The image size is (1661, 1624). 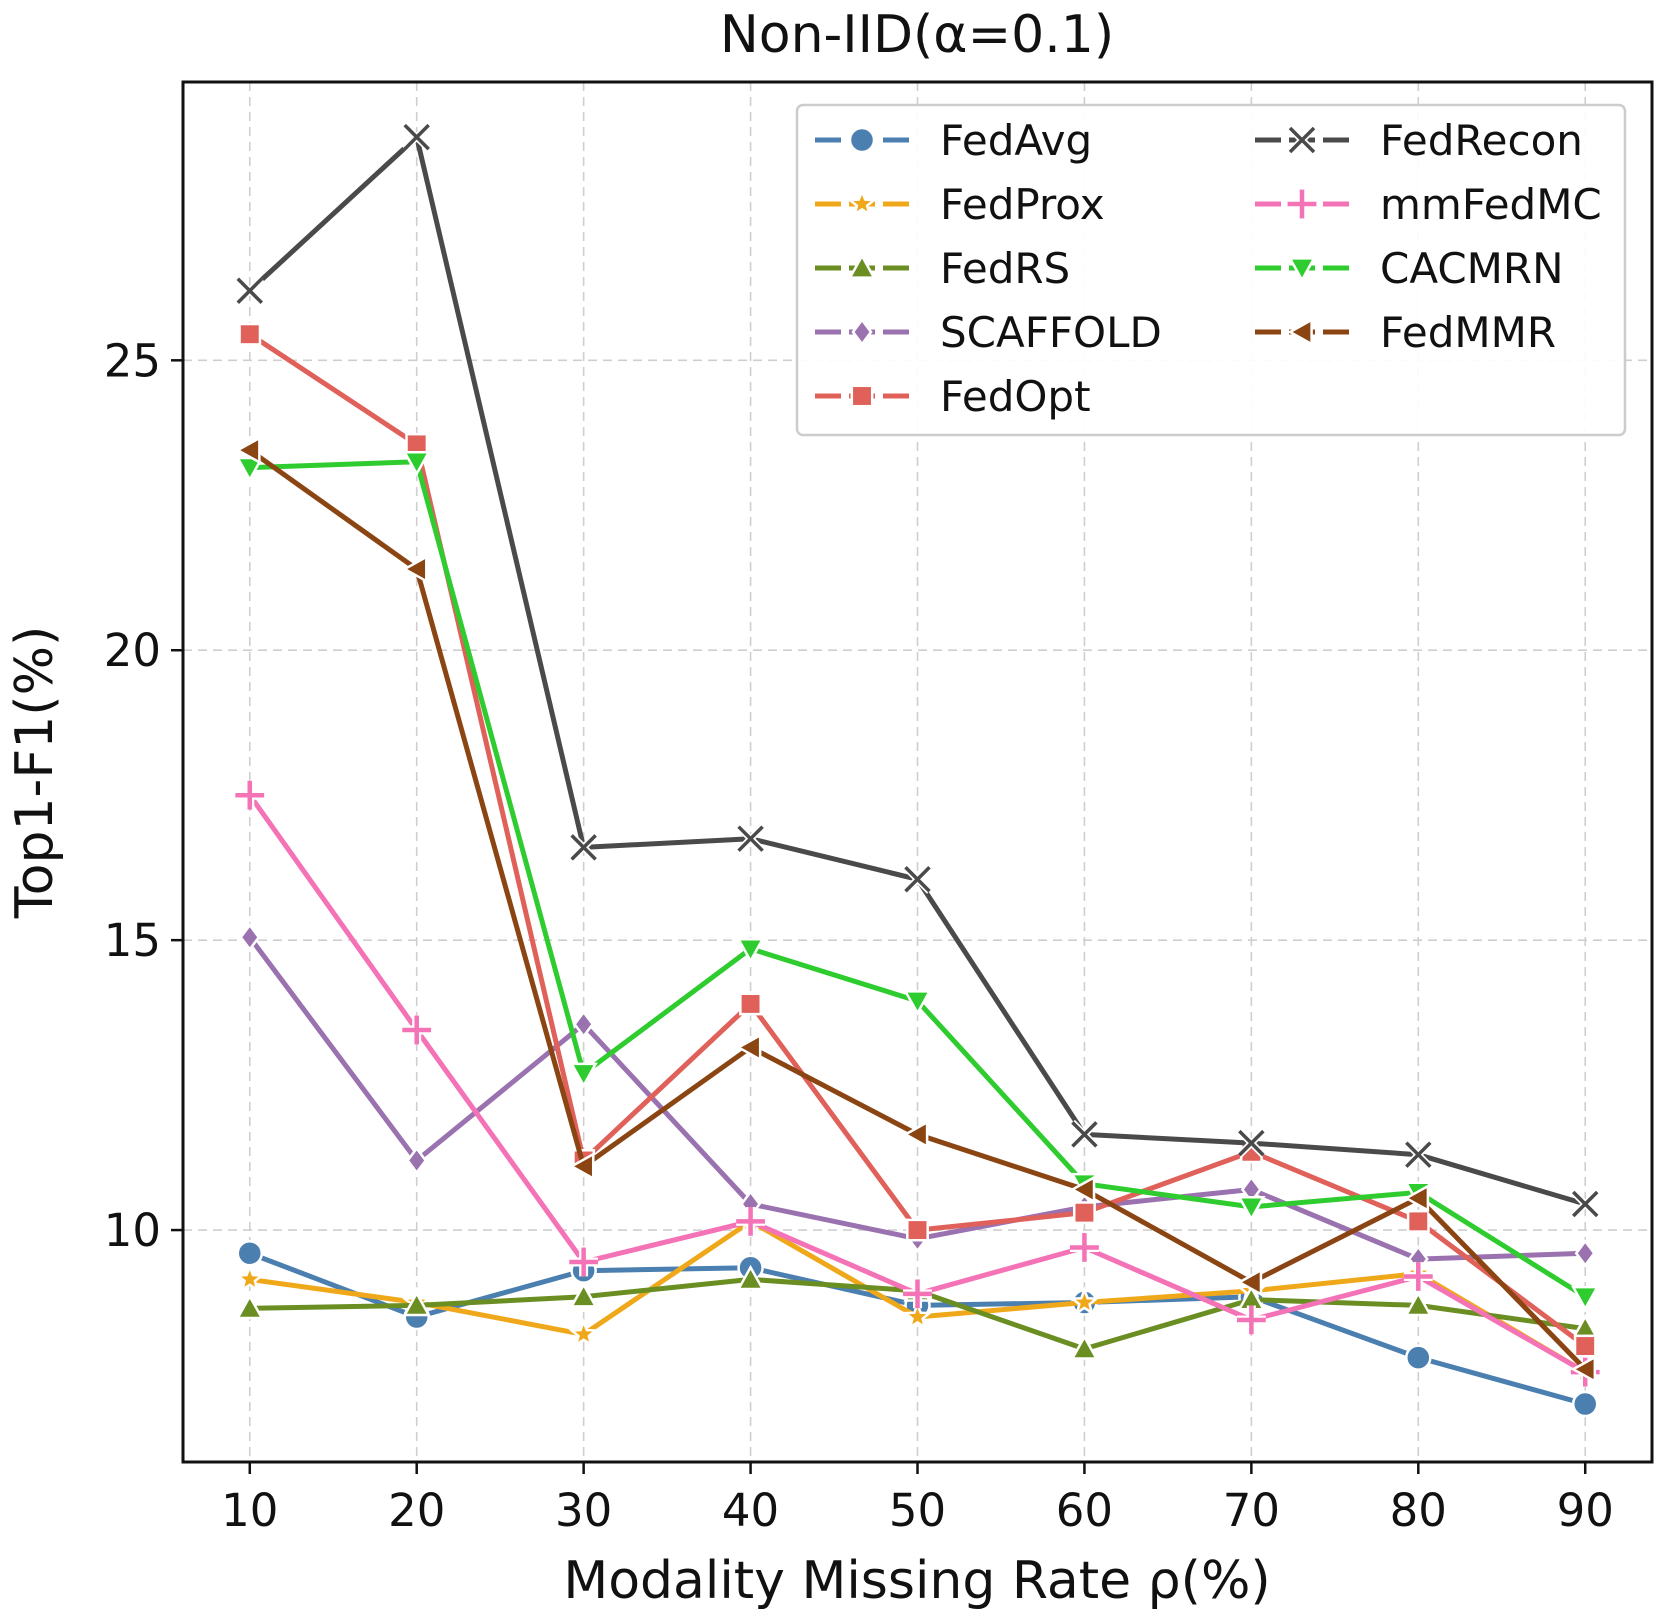 I want to click on y-tick-label: 20, so click(x=132, y=650).